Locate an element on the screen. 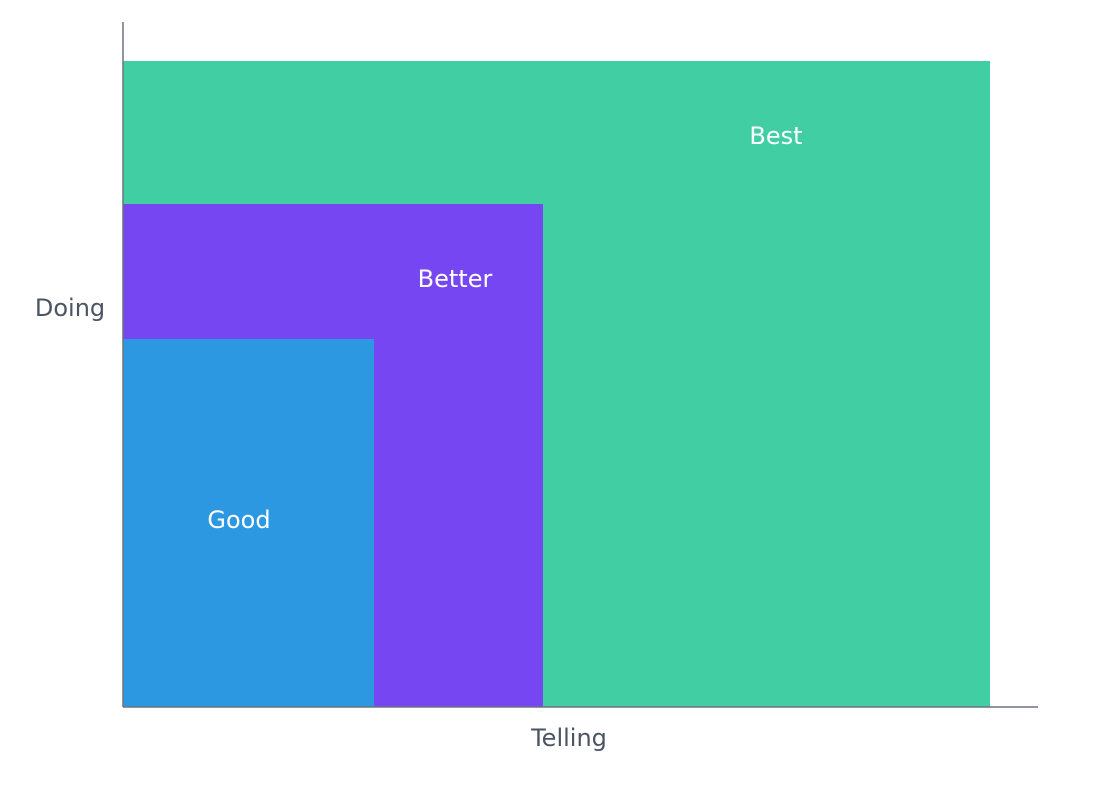 This screenshot has width=1106, height=788. better-label: Better is located at coordinates (455, 279).